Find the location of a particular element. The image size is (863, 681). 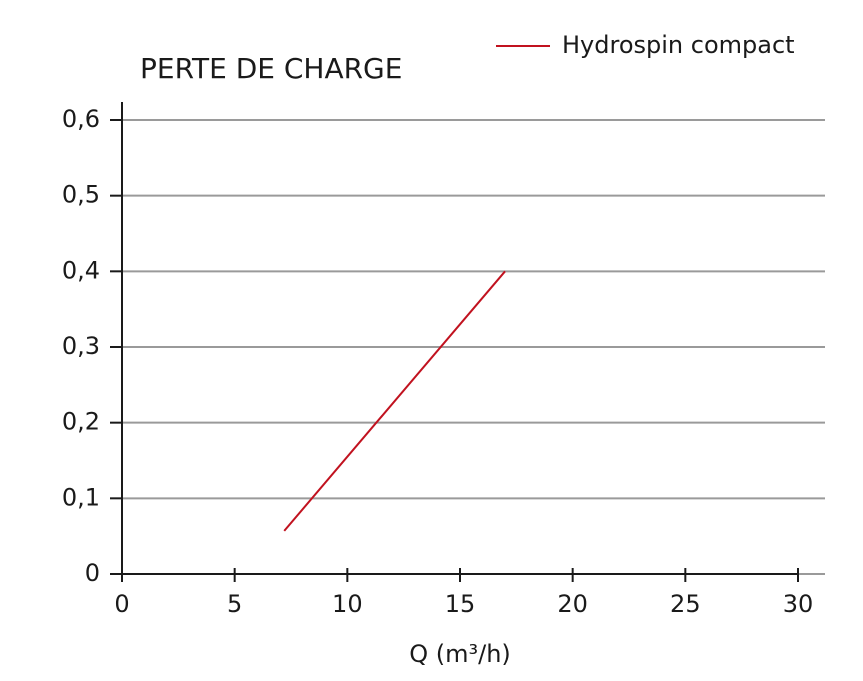

y-tick-label: 0,4 is located at coordinates (81, 270).